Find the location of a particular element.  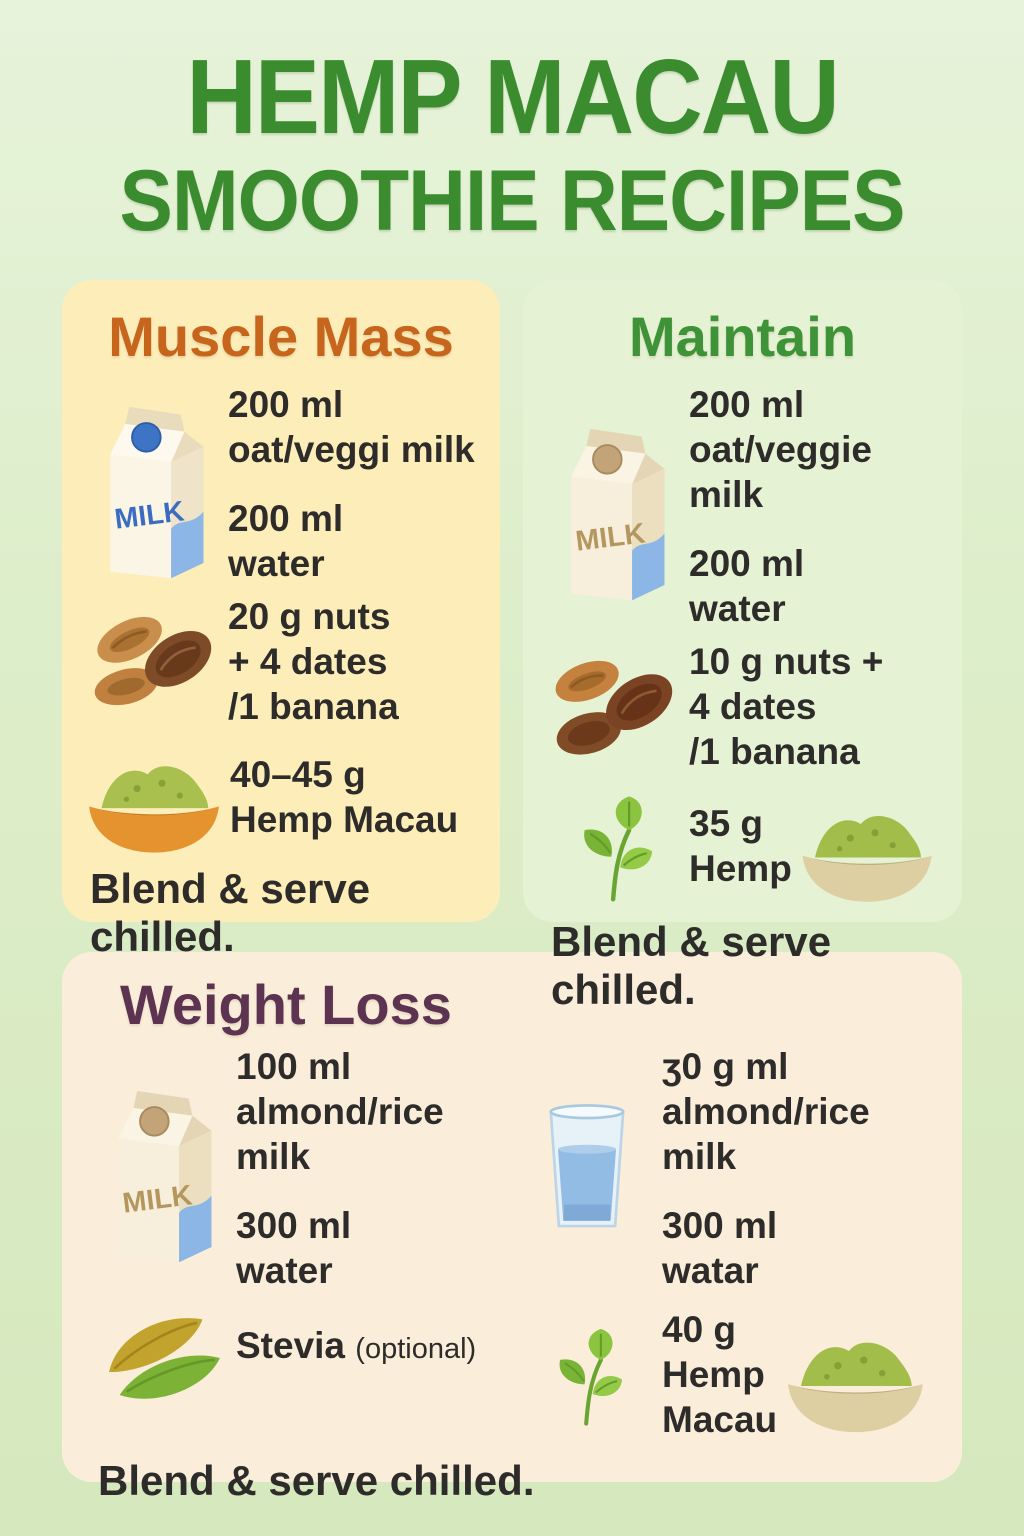

ingredient-text: 100 ml almond/rice milk is located at coordinates (340, 1111).